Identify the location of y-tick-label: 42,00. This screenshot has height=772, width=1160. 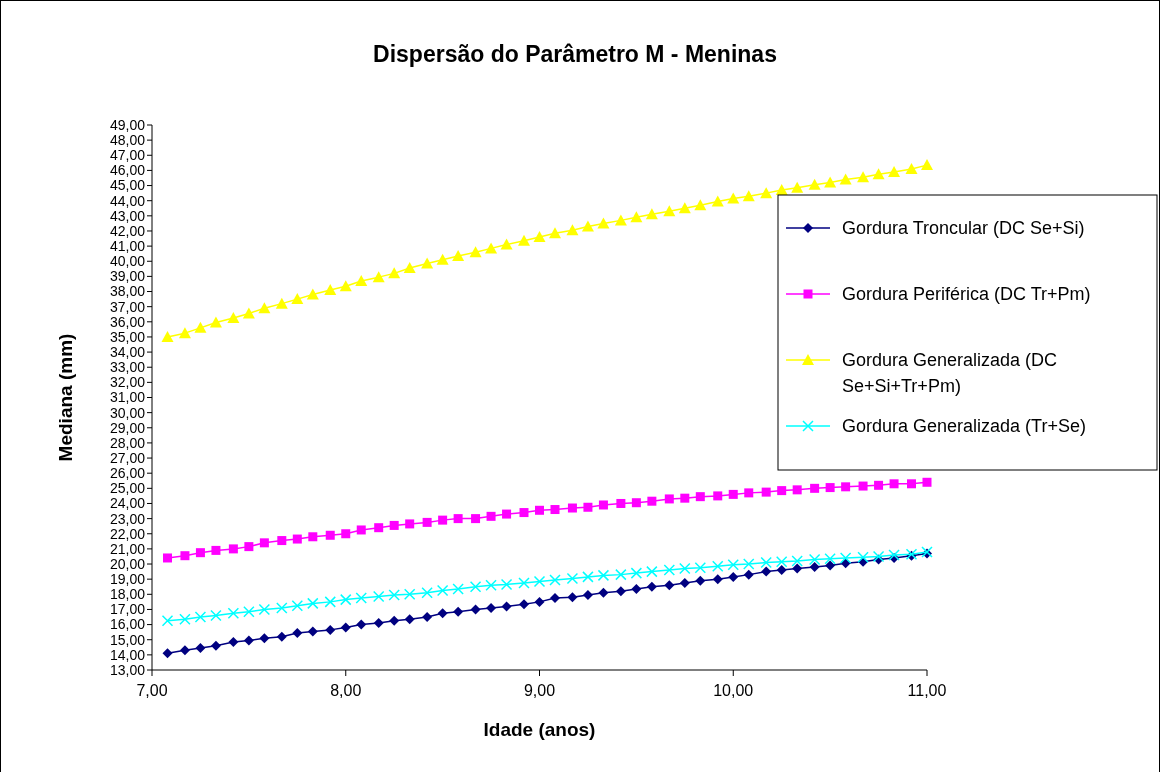
(127, 230).